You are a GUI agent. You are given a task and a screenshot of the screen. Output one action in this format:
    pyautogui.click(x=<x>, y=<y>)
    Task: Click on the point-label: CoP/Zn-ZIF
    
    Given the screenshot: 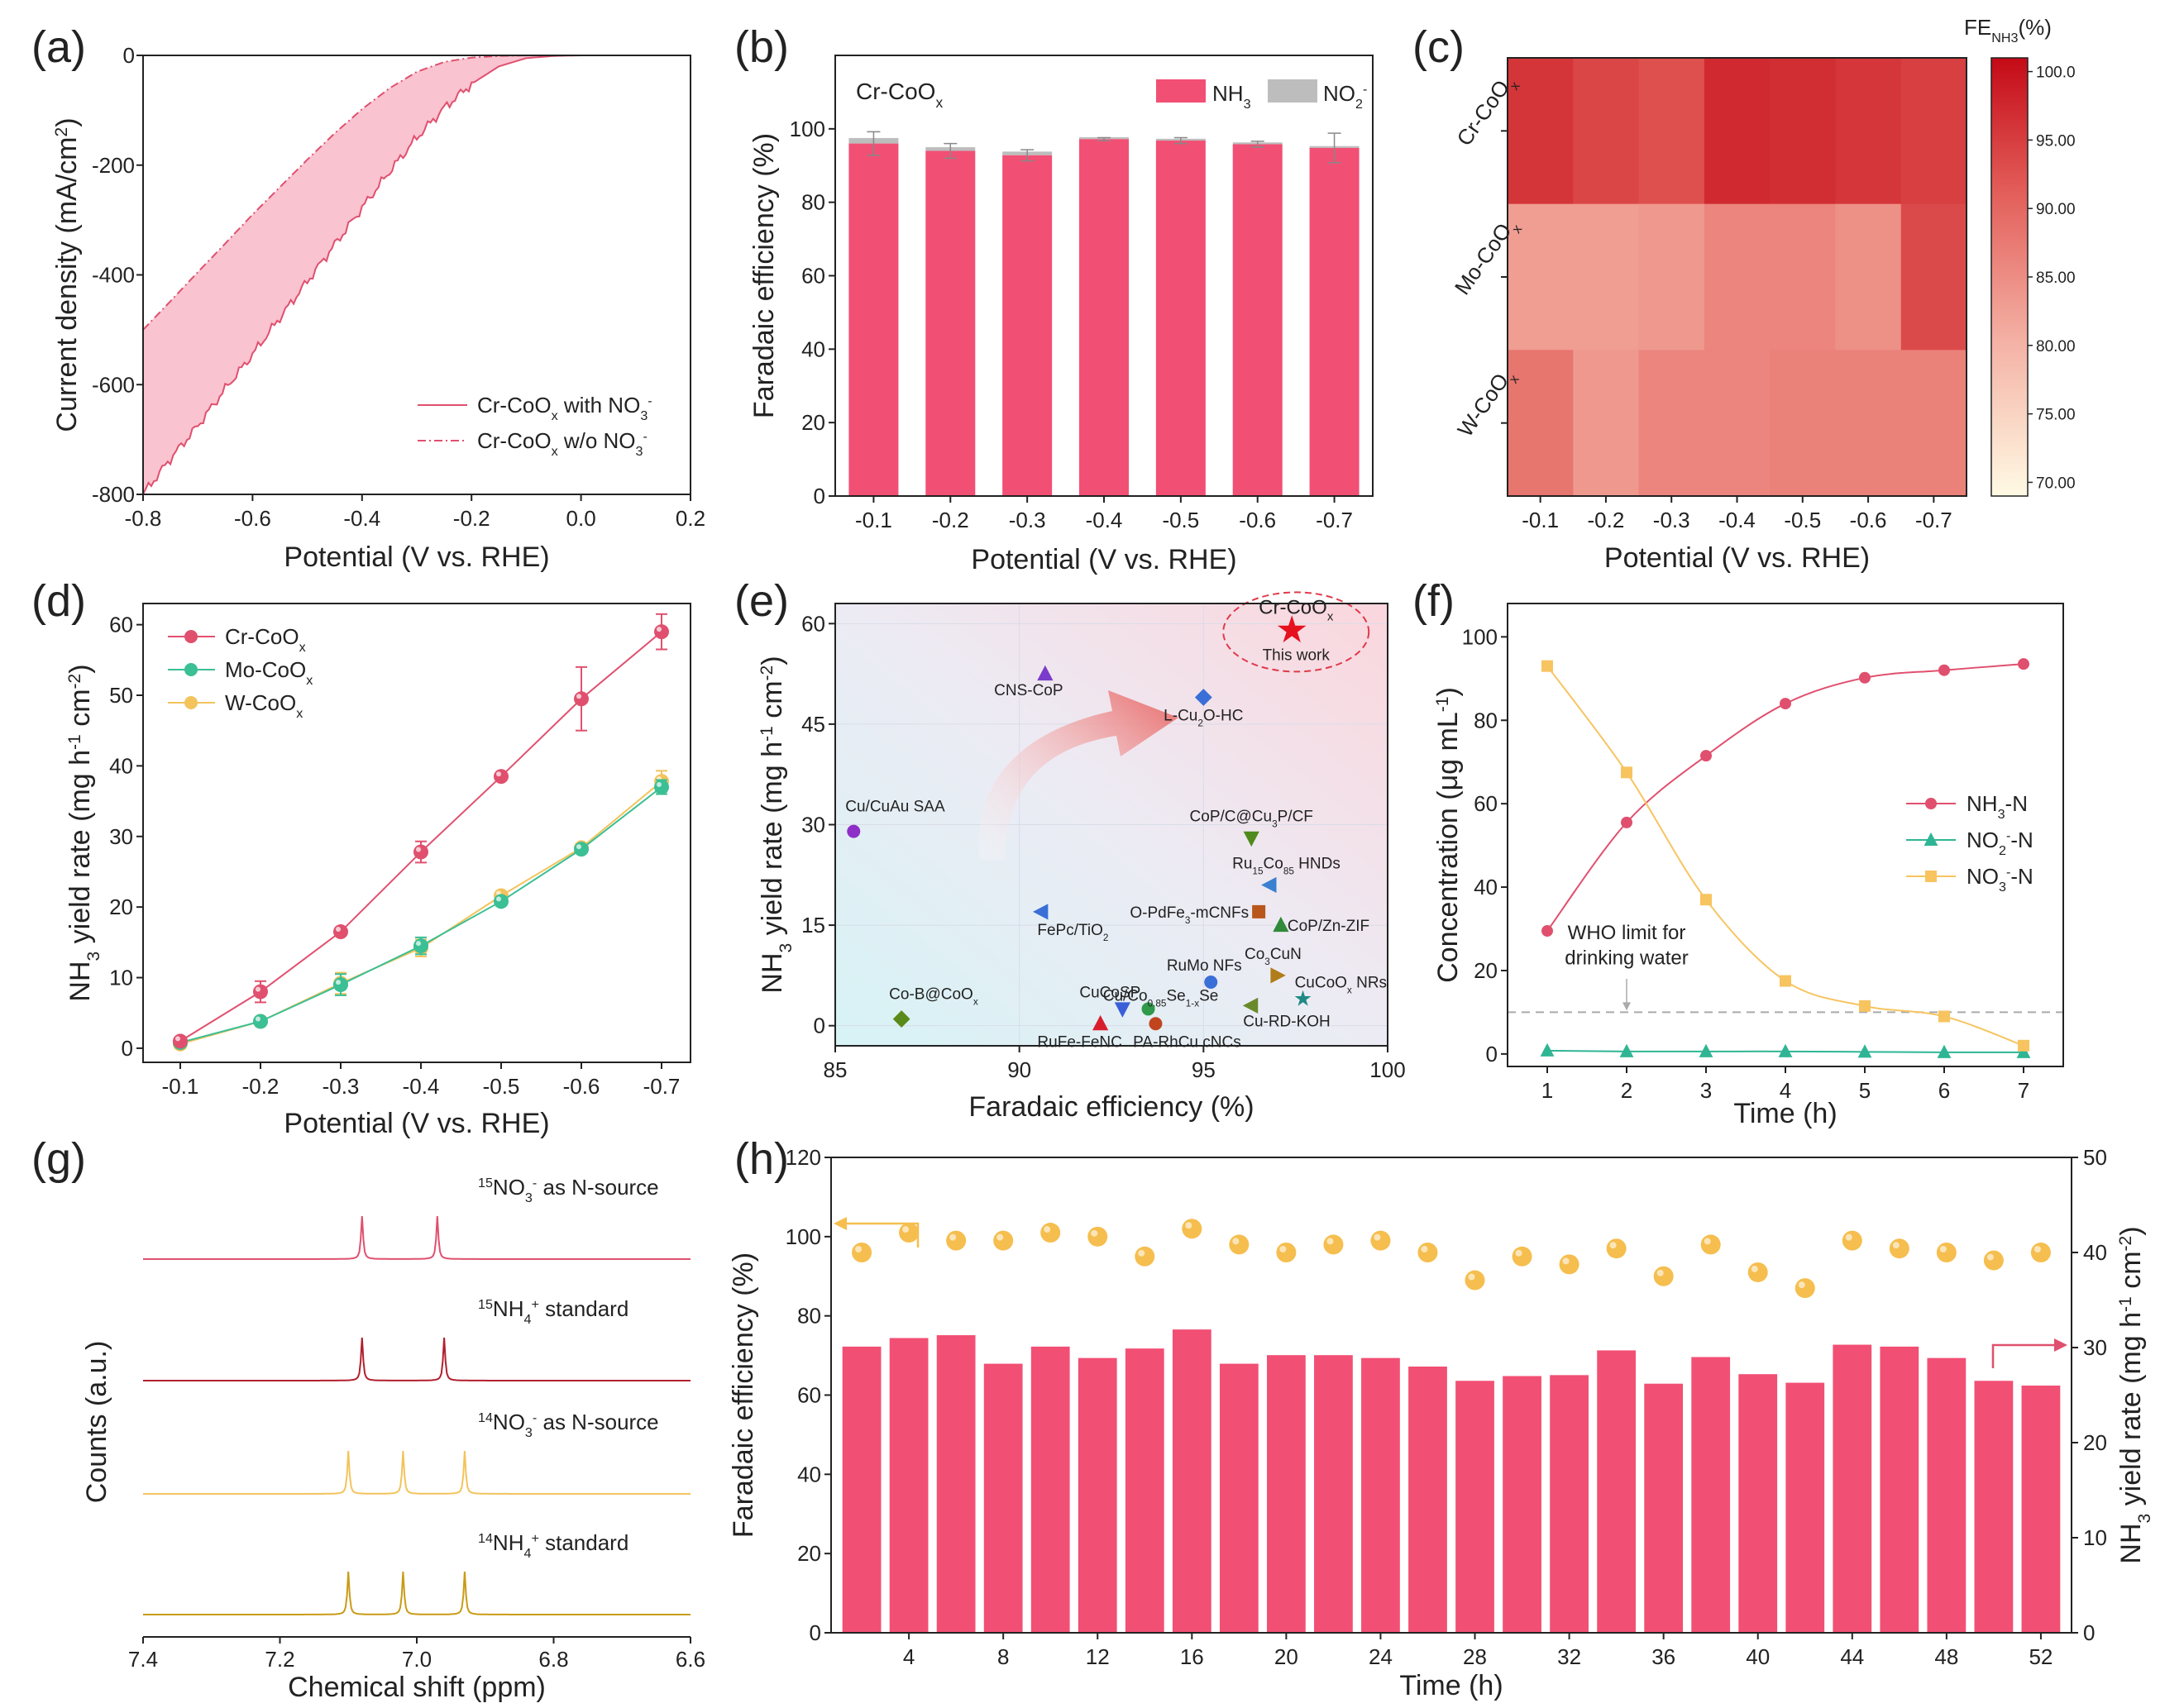 What is the action you would take?
    pyautogui.click(x=1328, y=926)
    